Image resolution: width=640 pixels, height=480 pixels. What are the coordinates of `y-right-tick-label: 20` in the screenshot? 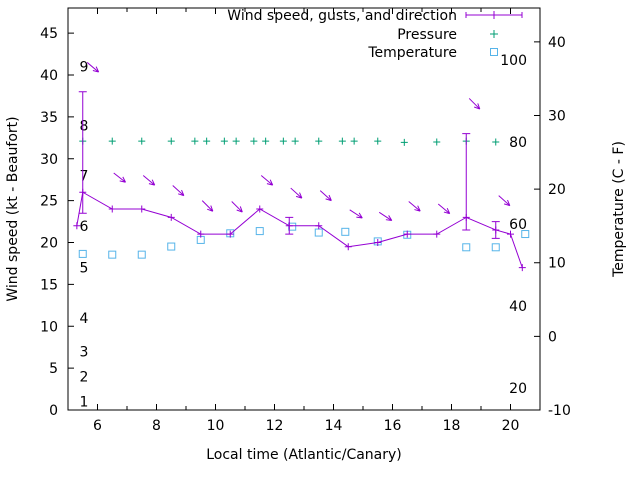 It's located at (557, 190).